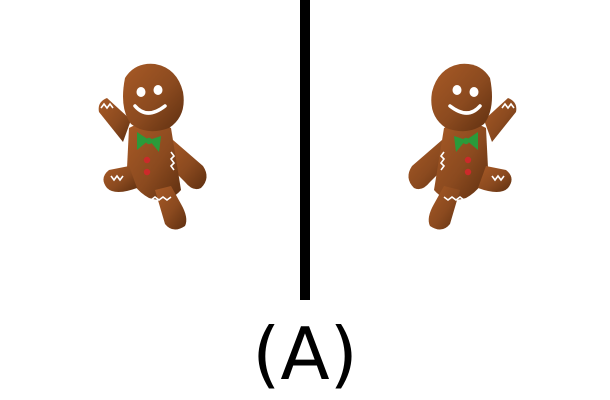 The image size is (610, 400). Describe the element at coordinates (305, 150) in the screenshot. I see `center-divider` at that location.